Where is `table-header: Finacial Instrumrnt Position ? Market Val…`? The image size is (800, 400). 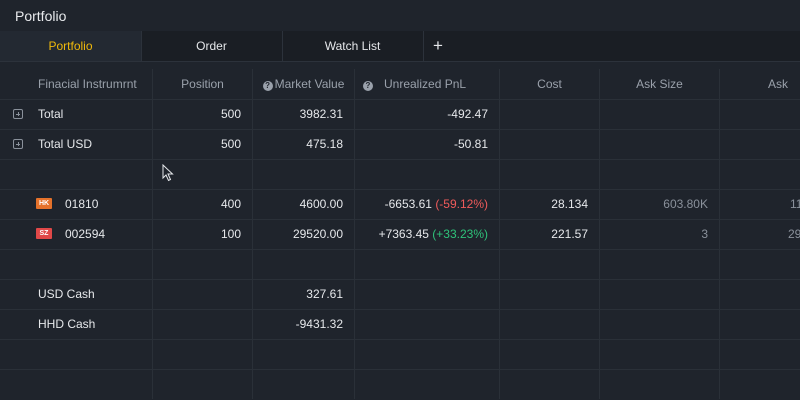
table-header: Finacial Instrumrnt Position ? Market Val… is located at coordinates (400, 84).